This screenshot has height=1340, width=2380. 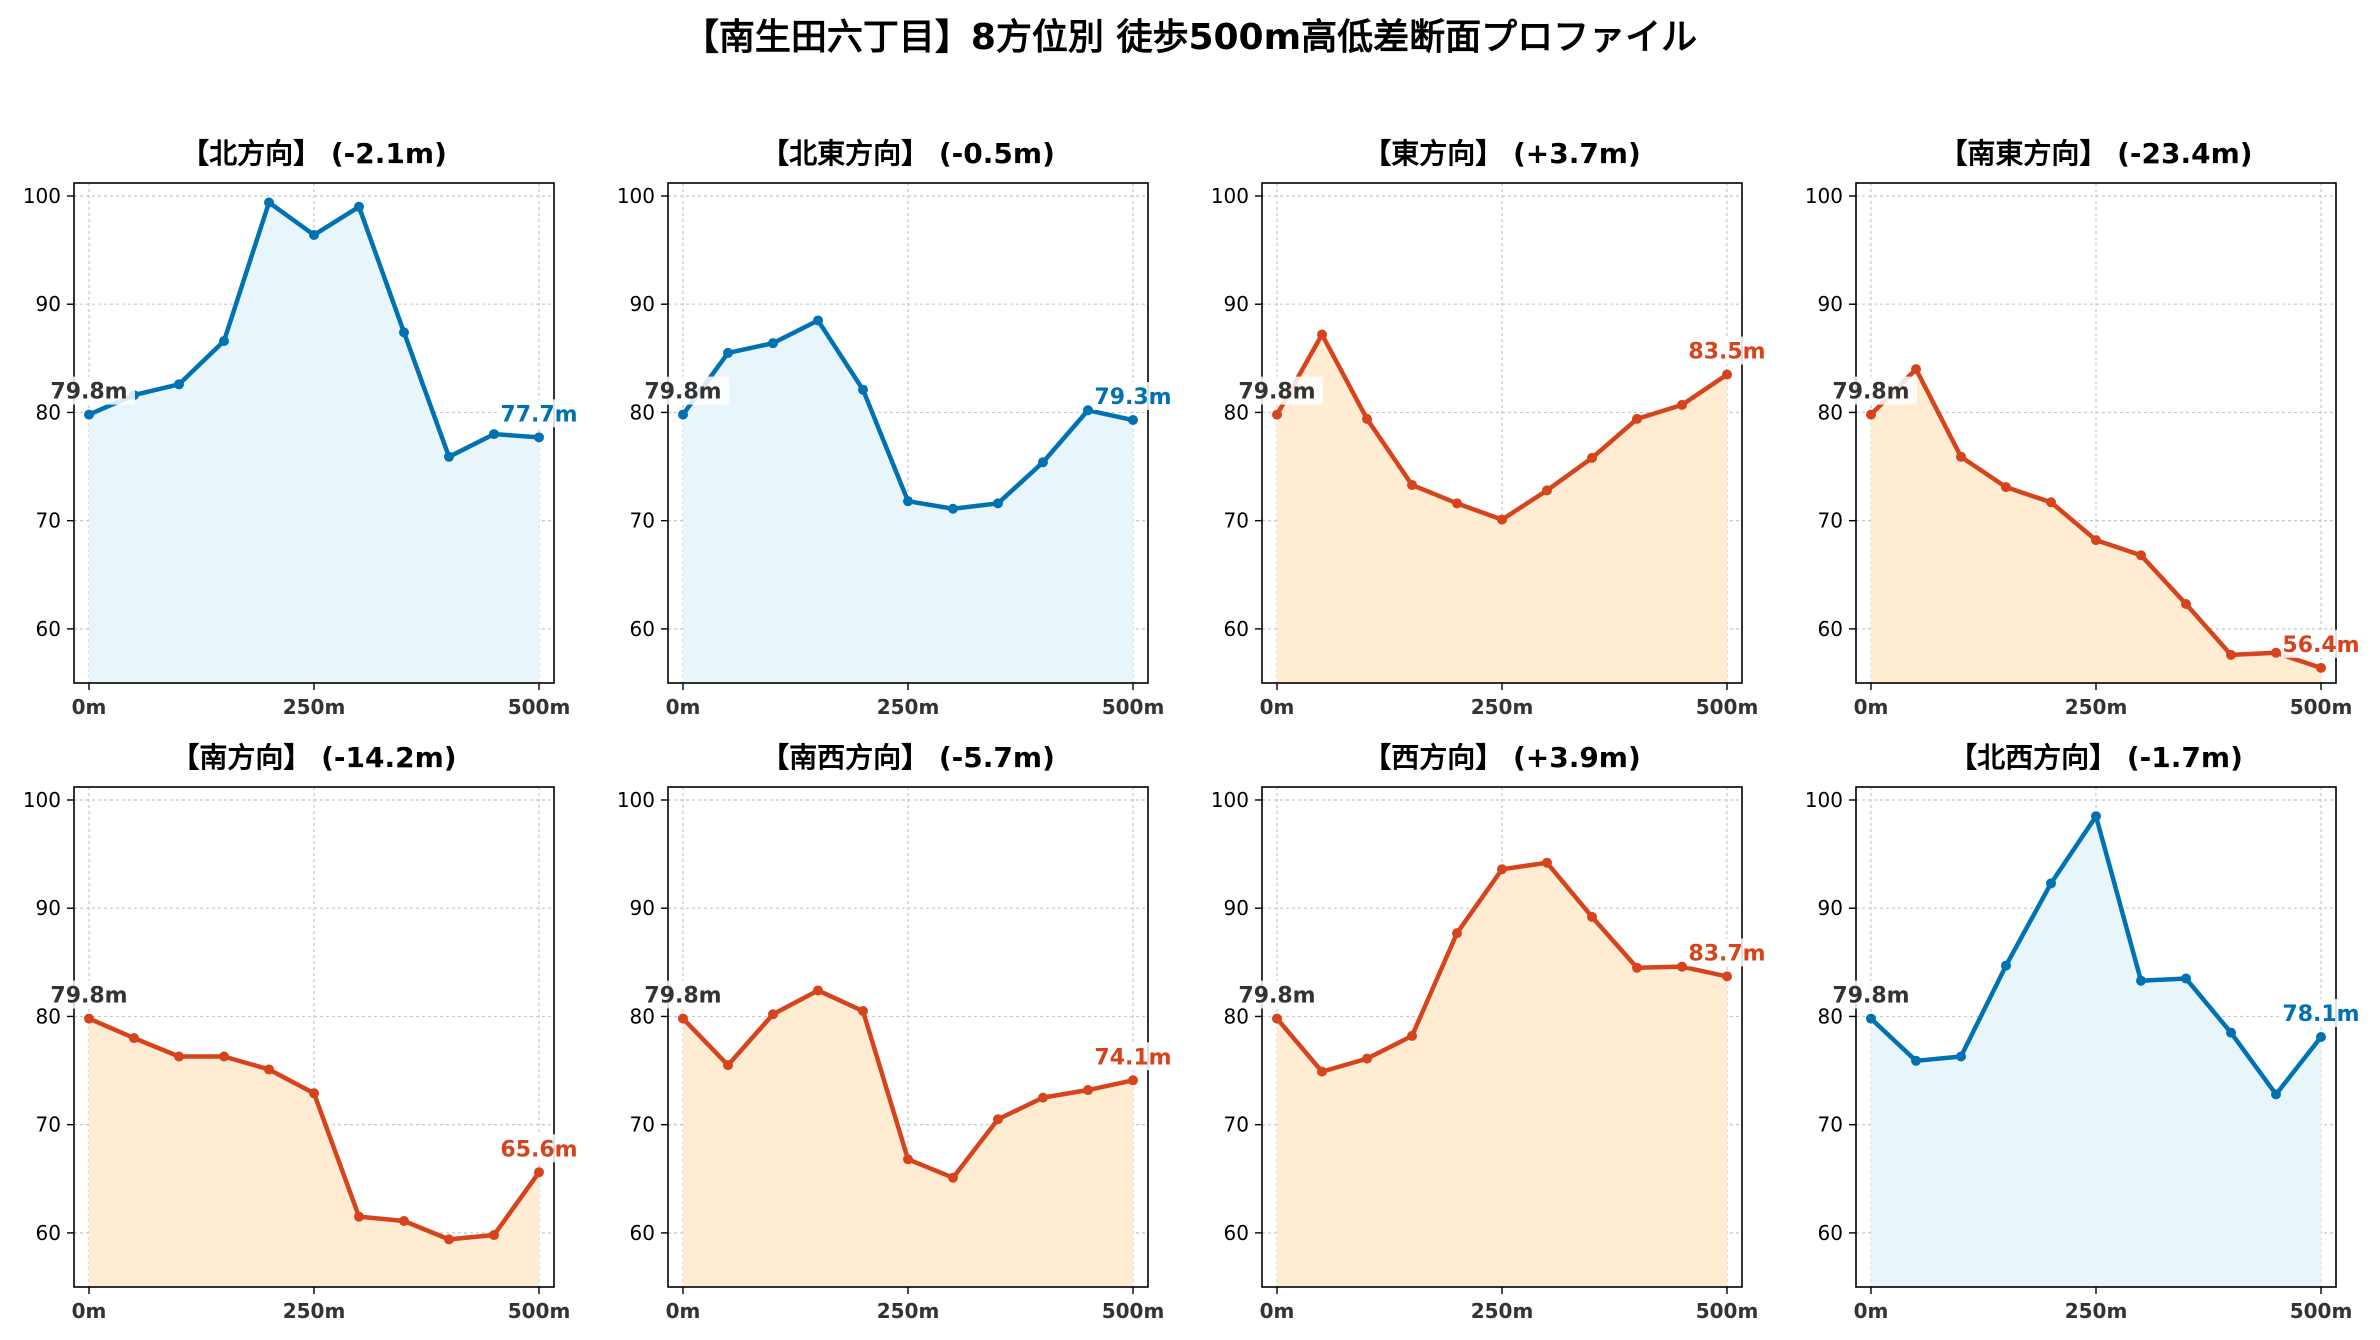 I want to click on end-label: 83.5m, so click(x=1726, y=352).